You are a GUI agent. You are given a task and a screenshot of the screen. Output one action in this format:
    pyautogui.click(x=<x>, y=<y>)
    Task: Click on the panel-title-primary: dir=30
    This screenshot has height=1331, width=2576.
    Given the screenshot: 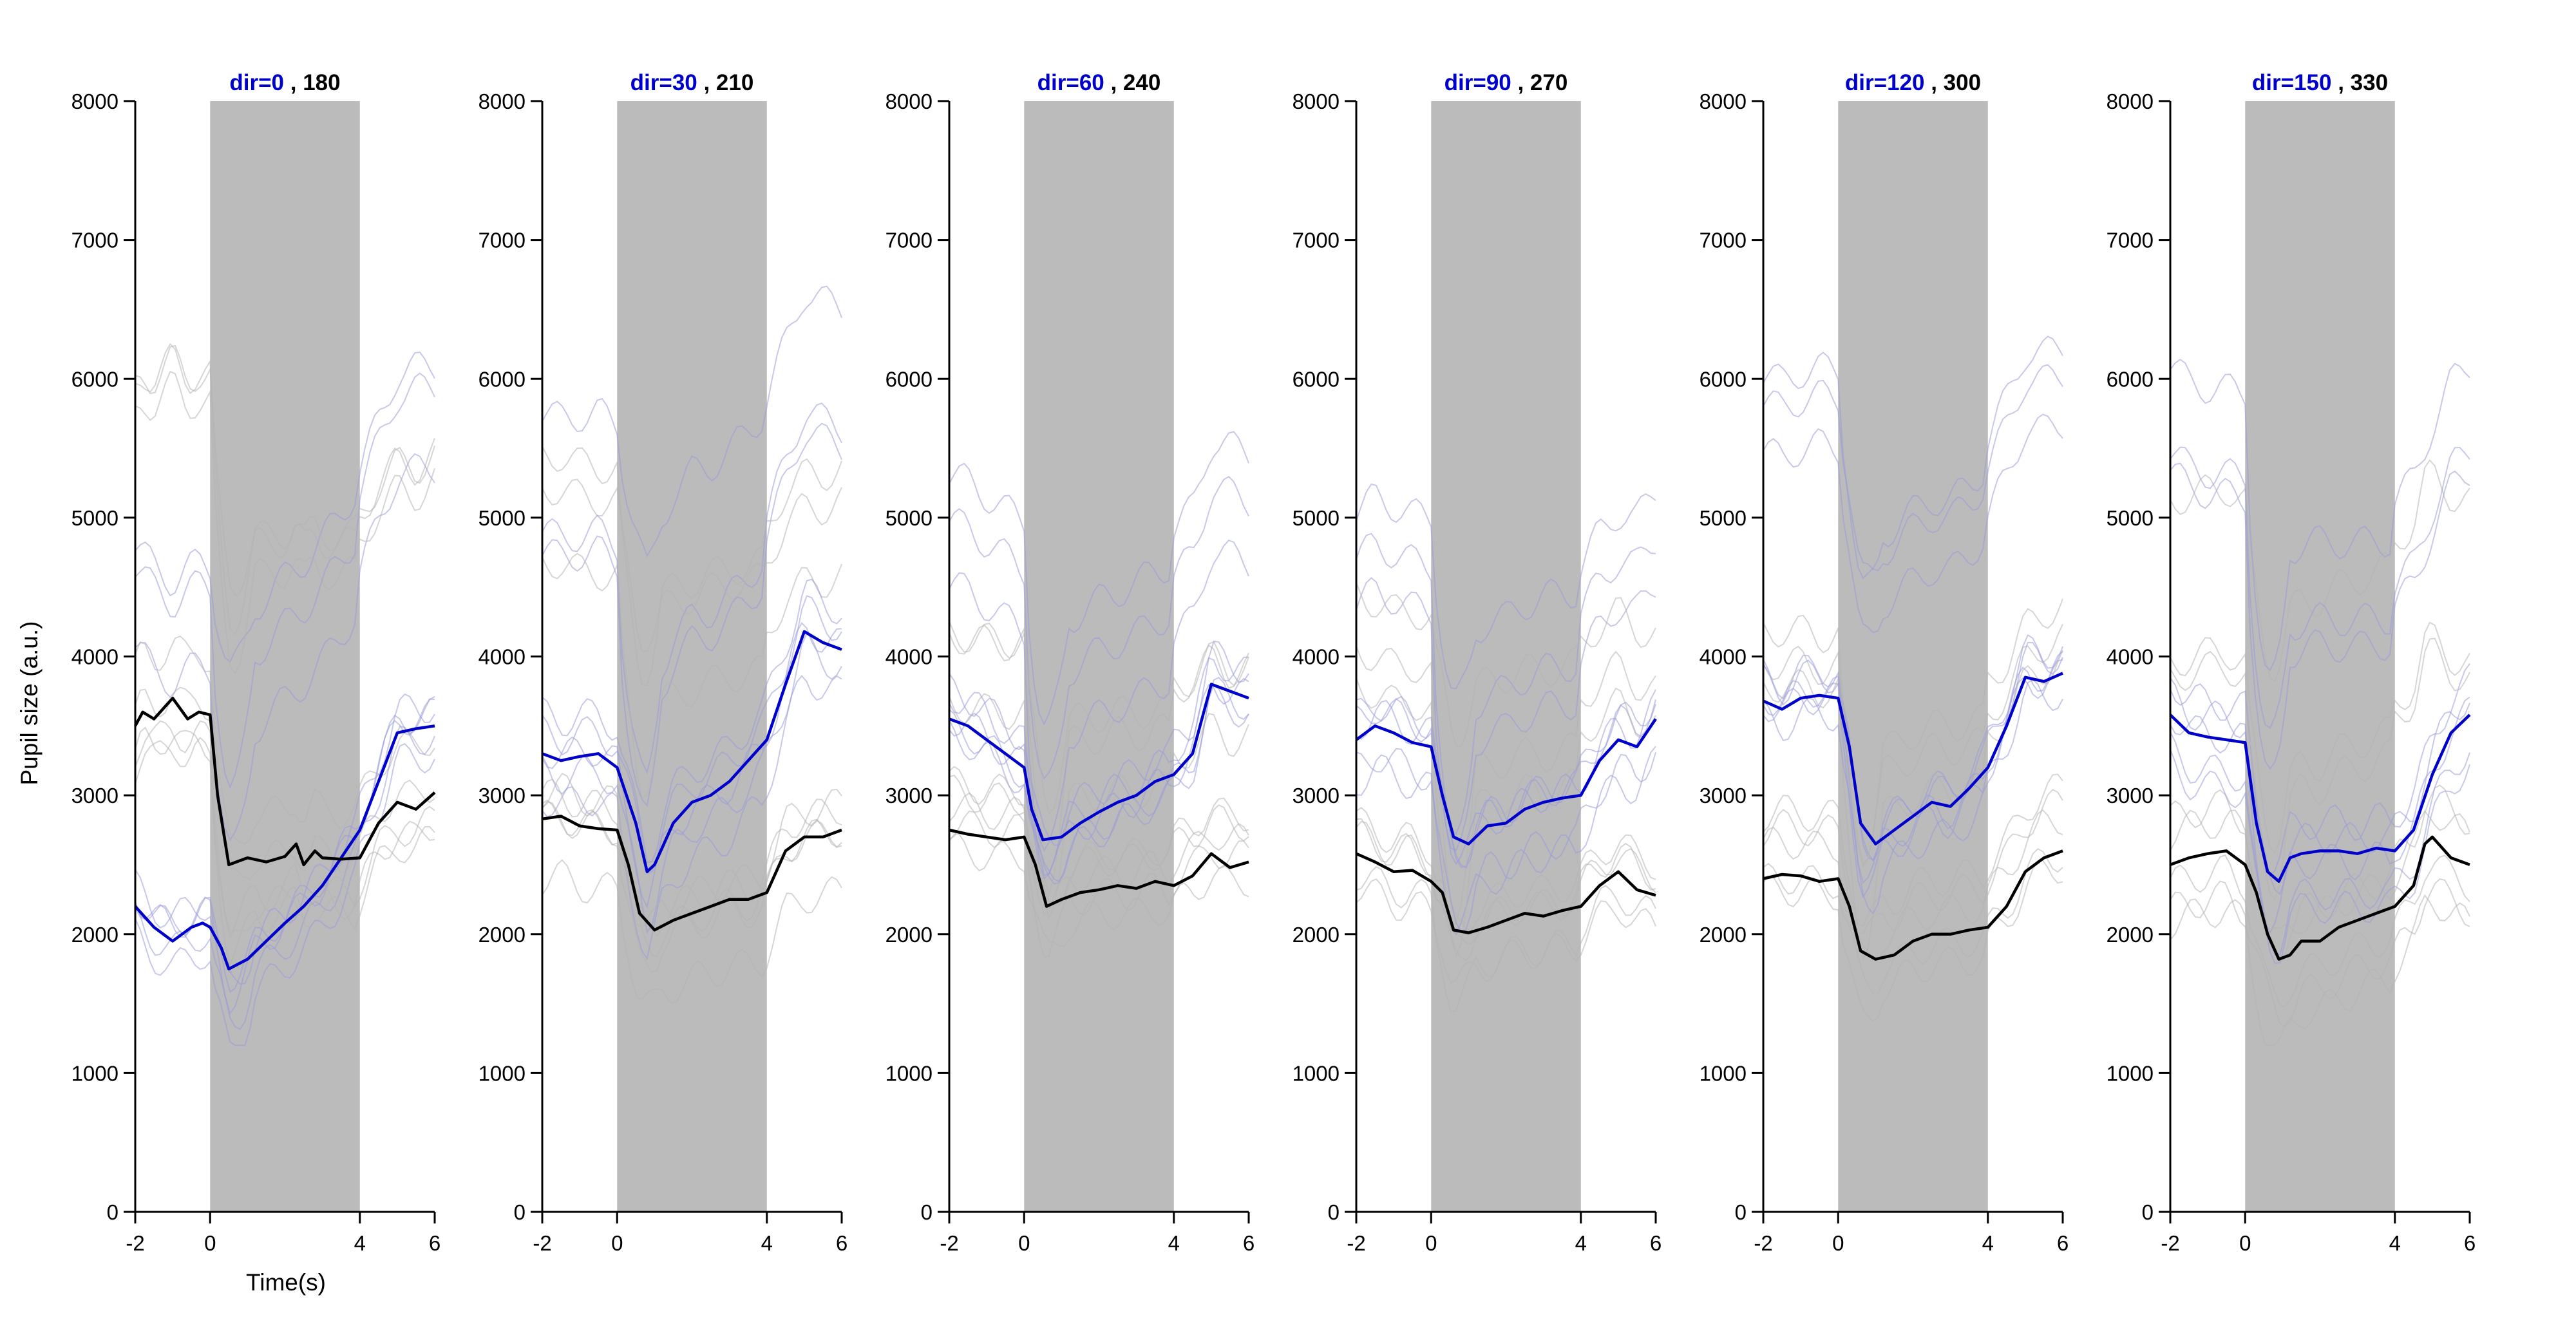 What is the action you would take?
    pyautogui.click(x=667, y=82)
    